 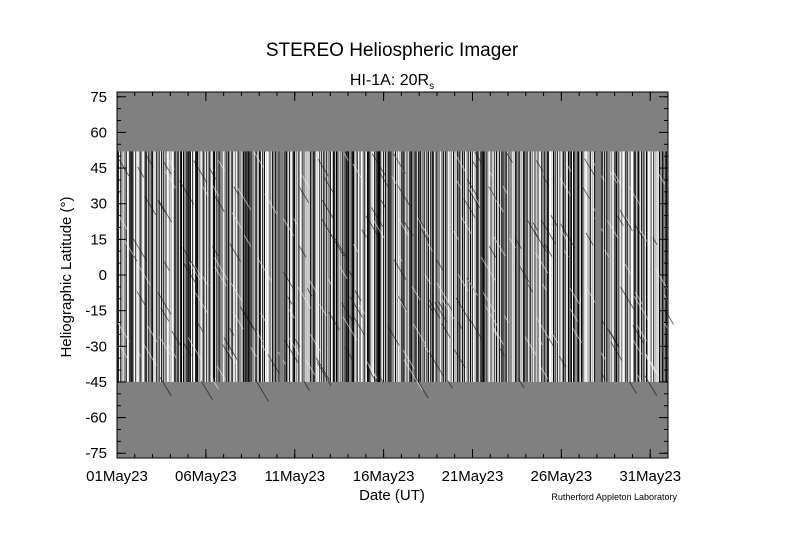 What do you see at coordinates (392, 82) in the screenshot?
I see `chart-subtitle: HI-1A: 20Rs` at bounding box center [392, 82].